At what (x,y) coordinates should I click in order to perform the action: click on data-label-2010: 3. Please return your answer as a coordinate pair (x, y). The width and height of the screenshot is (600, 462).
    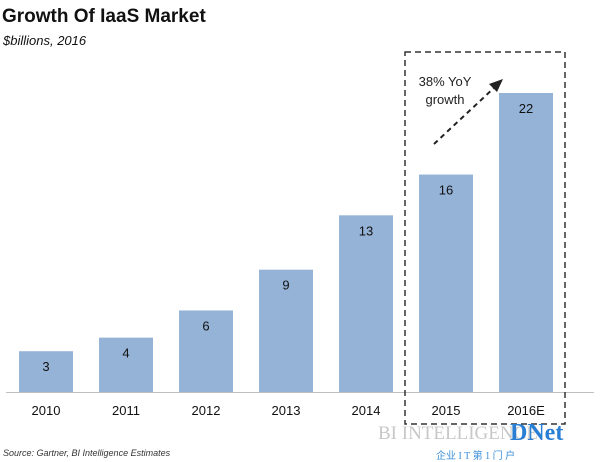
    Looking at the image, I should click on (45, 366).